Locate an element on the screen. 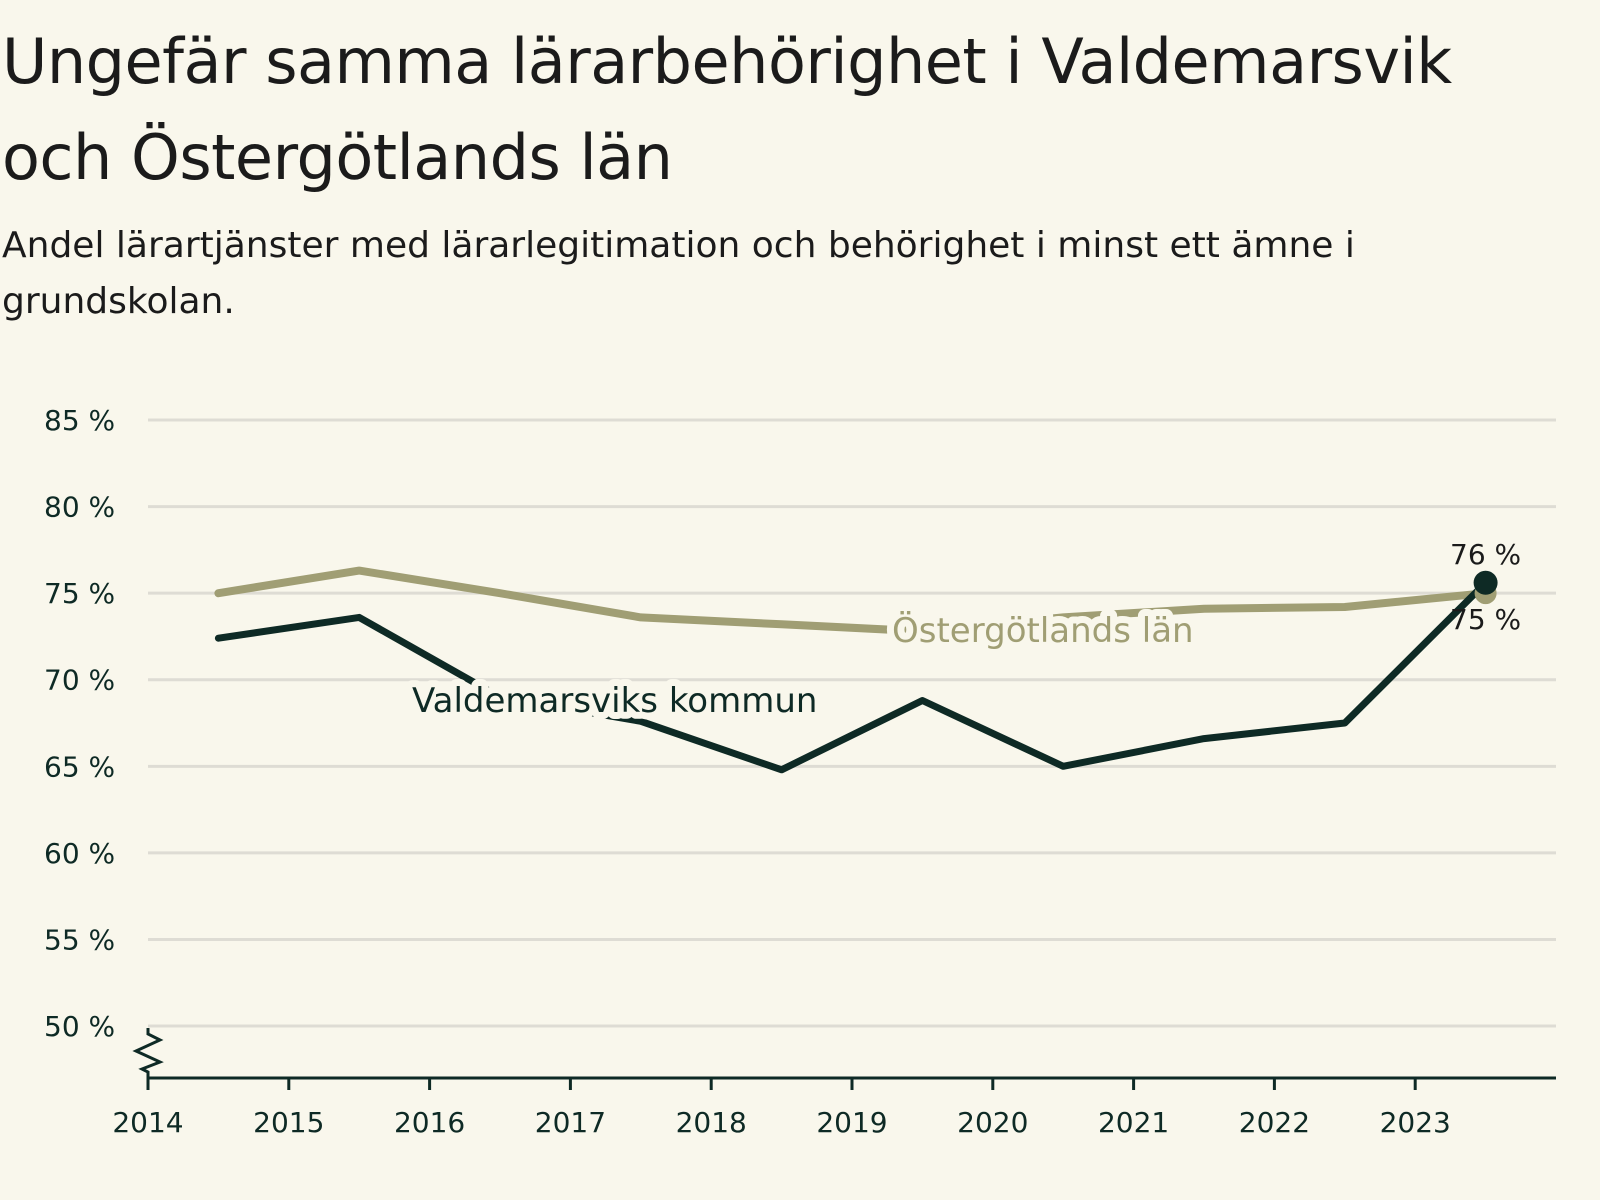 The image size is (1600, 1200). series-lines is located at coordinates (856, 670).